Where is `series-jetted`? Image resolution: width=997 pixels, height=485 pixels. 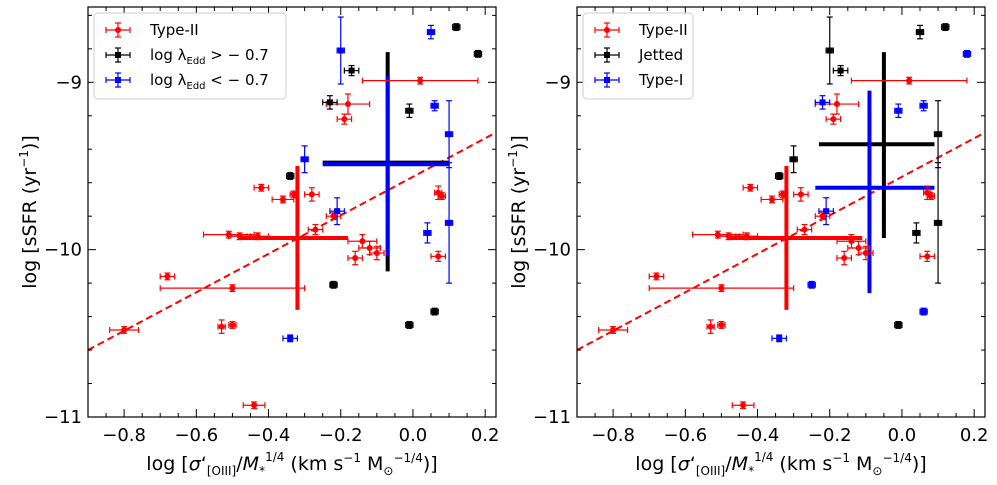 series-jetted is located at coordinates (862, 172).